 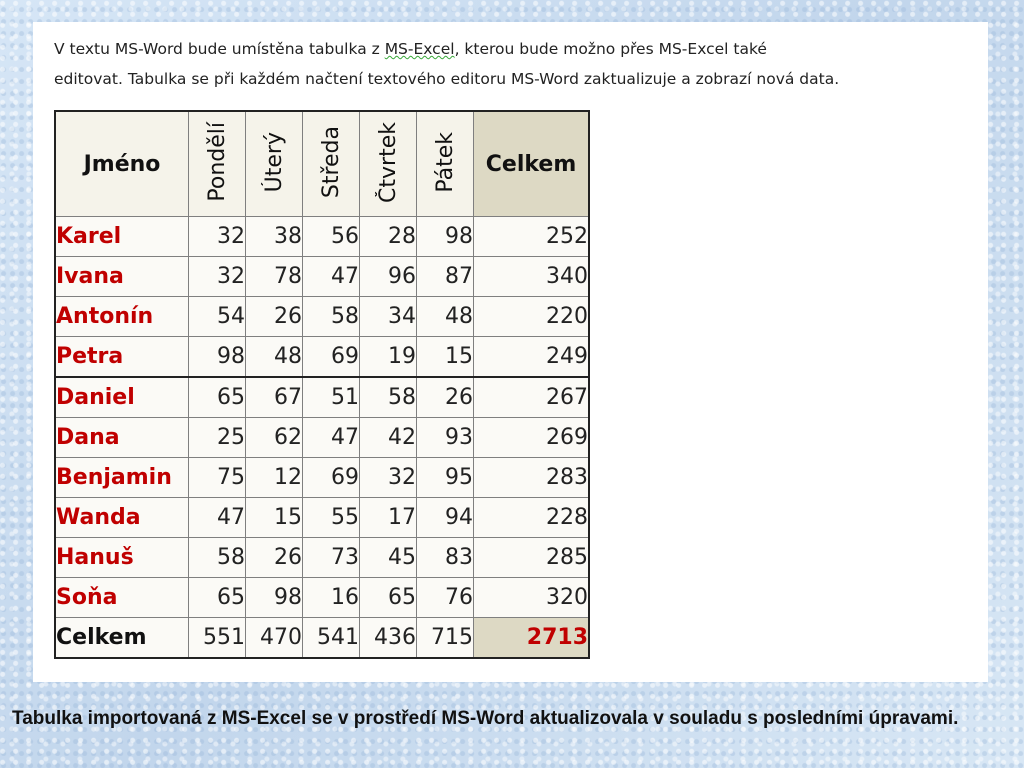 I want to click on sum-cell: 470, so click(x=274, y=638).